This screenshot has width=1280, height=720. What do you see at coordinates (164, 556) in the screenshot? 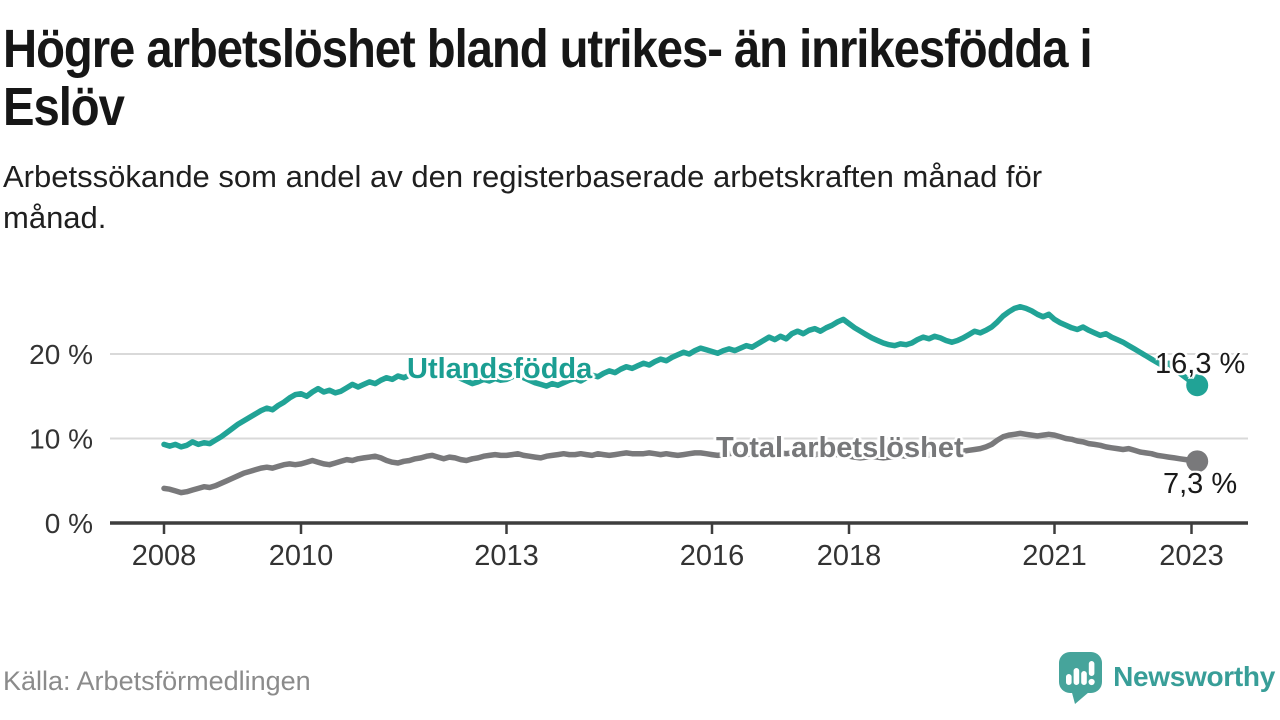
I see `x-tick-label-2008: 2008` at bounding box center [164, 556].